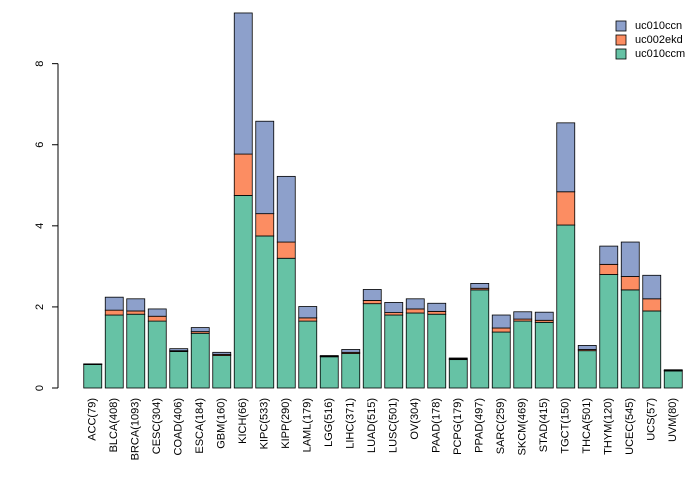 The height and width of the screenshot is (480, 700). I want to click on bar-segment-uc002ekd-kipc, so click(265, 225).